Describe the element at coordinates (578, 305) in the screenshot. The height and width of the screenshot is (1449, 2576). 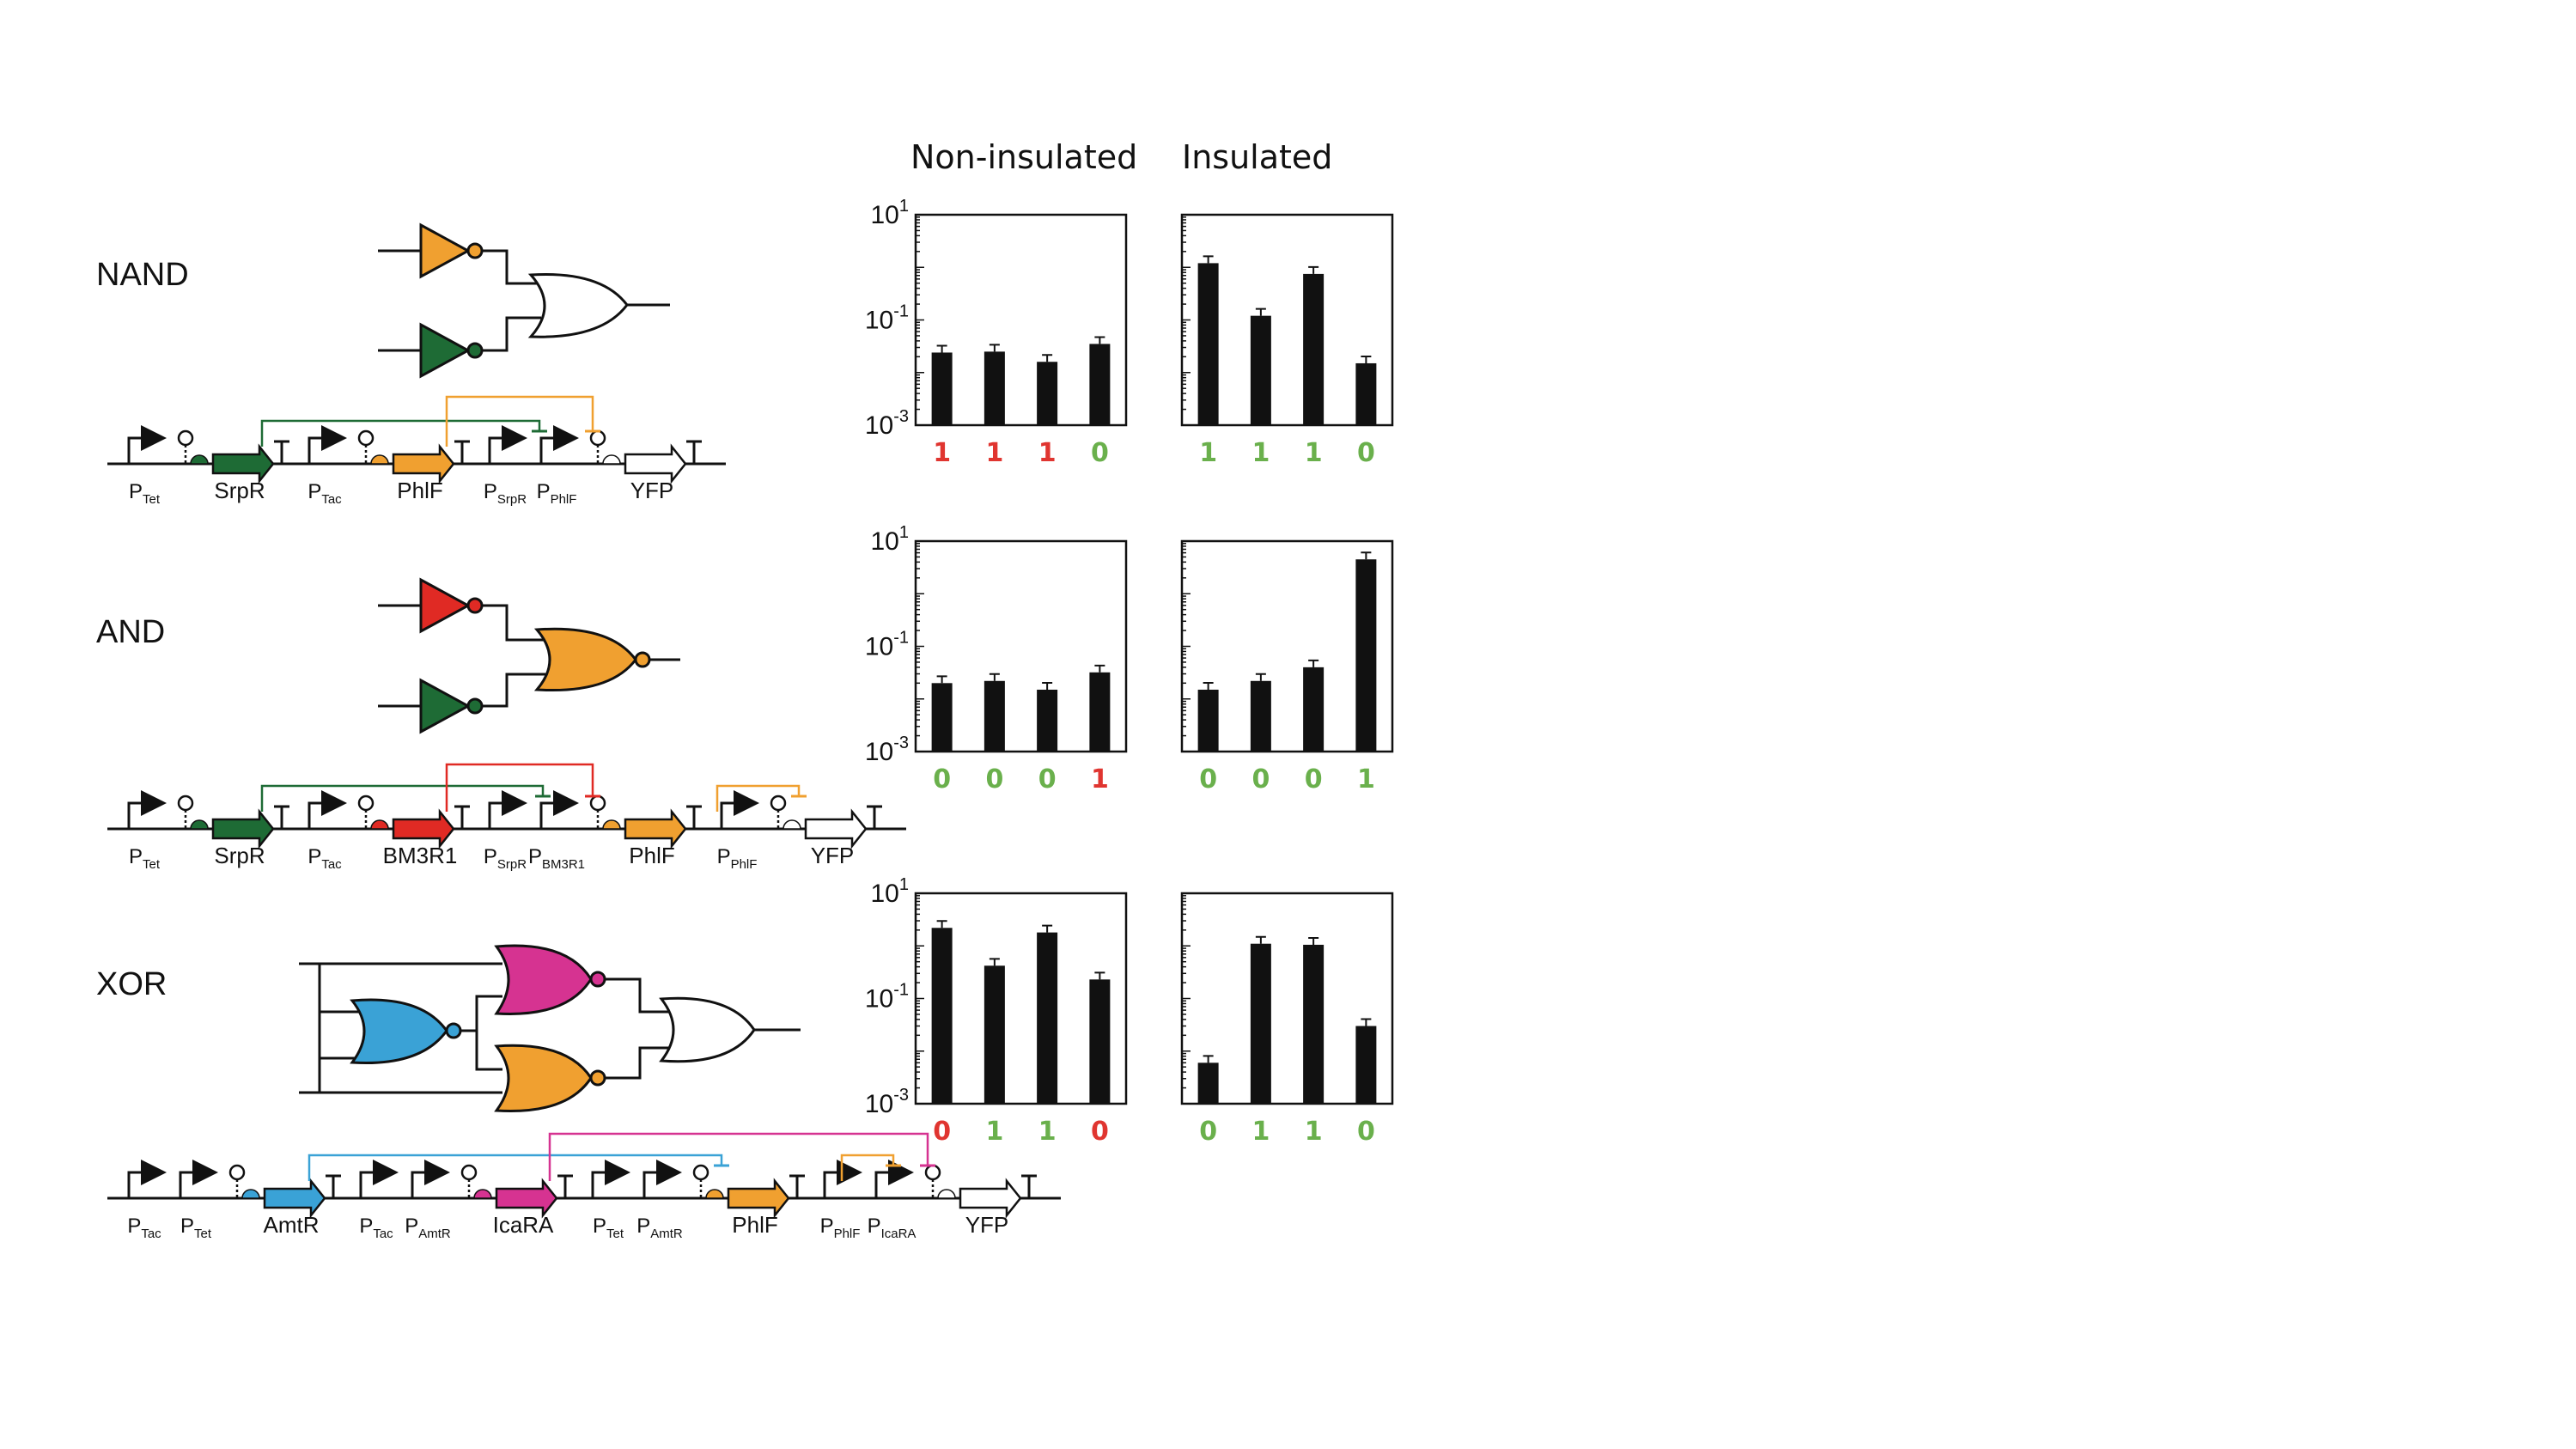
I see `or-gate-icon` at that location.